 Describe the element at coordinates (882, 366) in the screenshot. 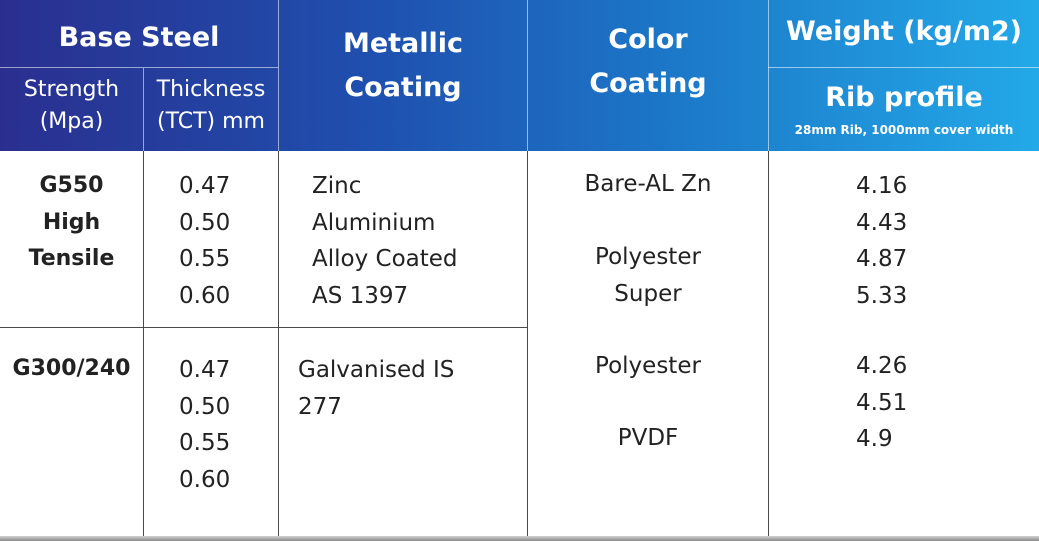

I see `weight-value: 4.26` at that location.